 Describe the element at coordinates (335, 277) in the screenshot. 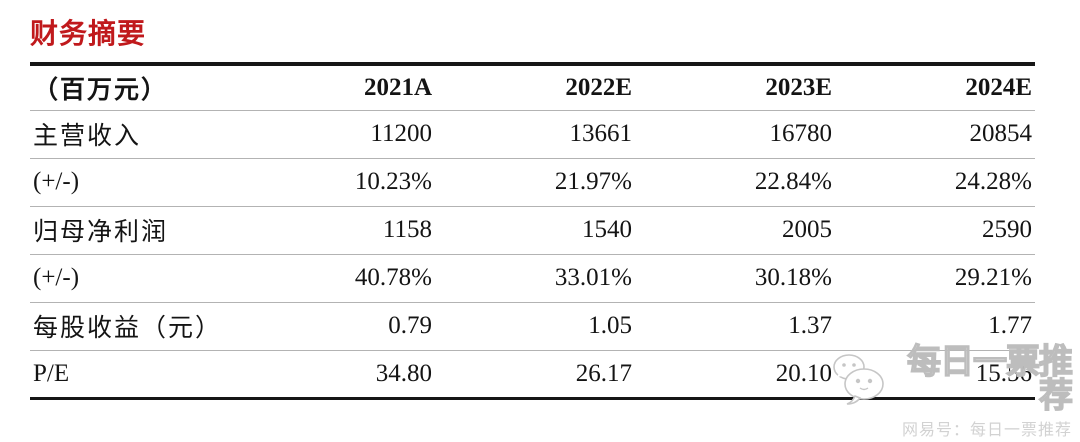

I see `row-value: 40.78%` at that location.